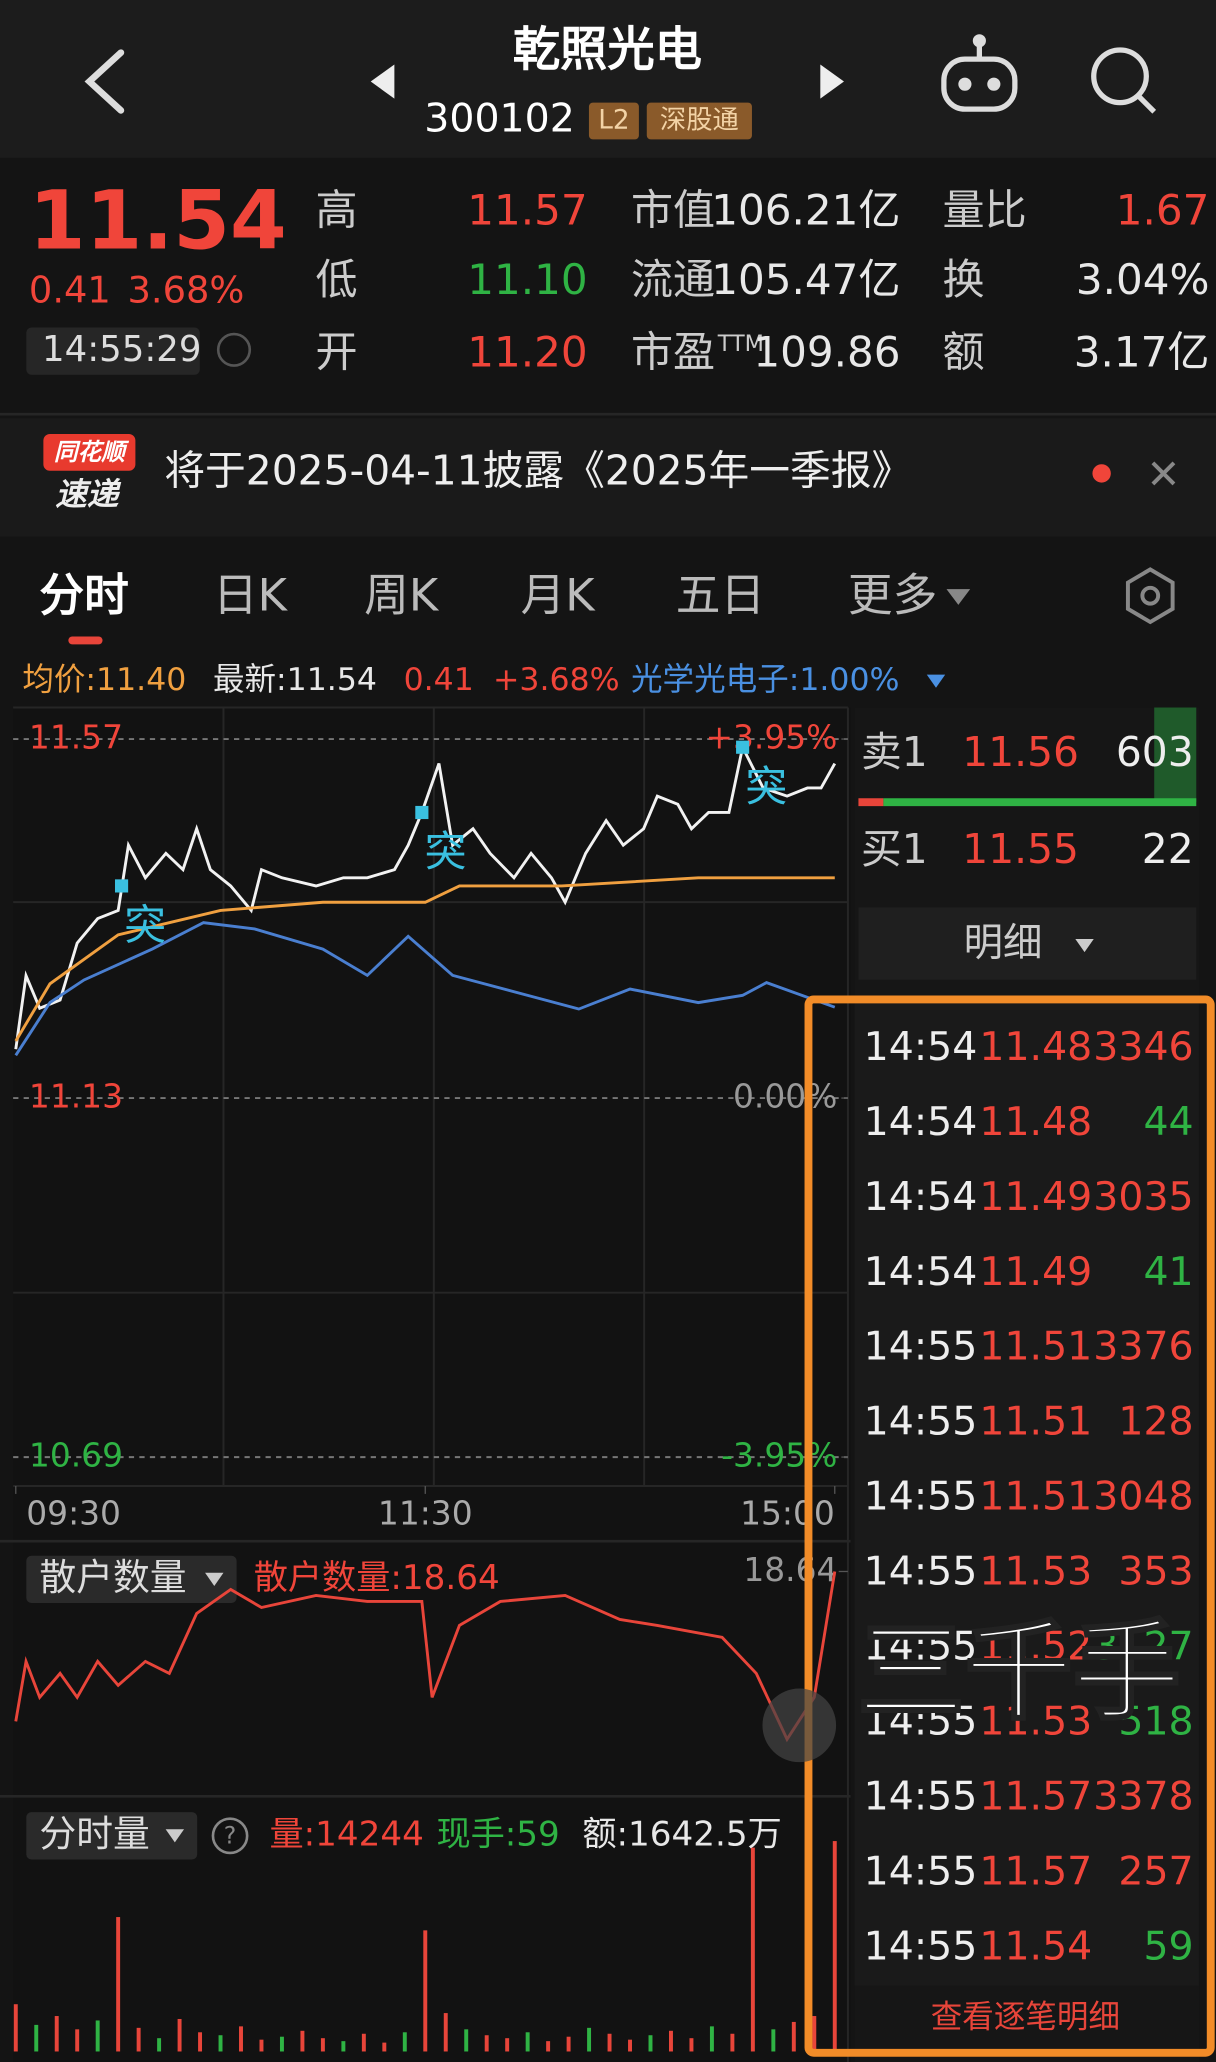 The height and width of the screenshot is (2062, 1216). What do you see at coordinates (1143, 1347) in the screenshot?
I see `trade-volume: 3376` at bounding box center [1143, 1347].